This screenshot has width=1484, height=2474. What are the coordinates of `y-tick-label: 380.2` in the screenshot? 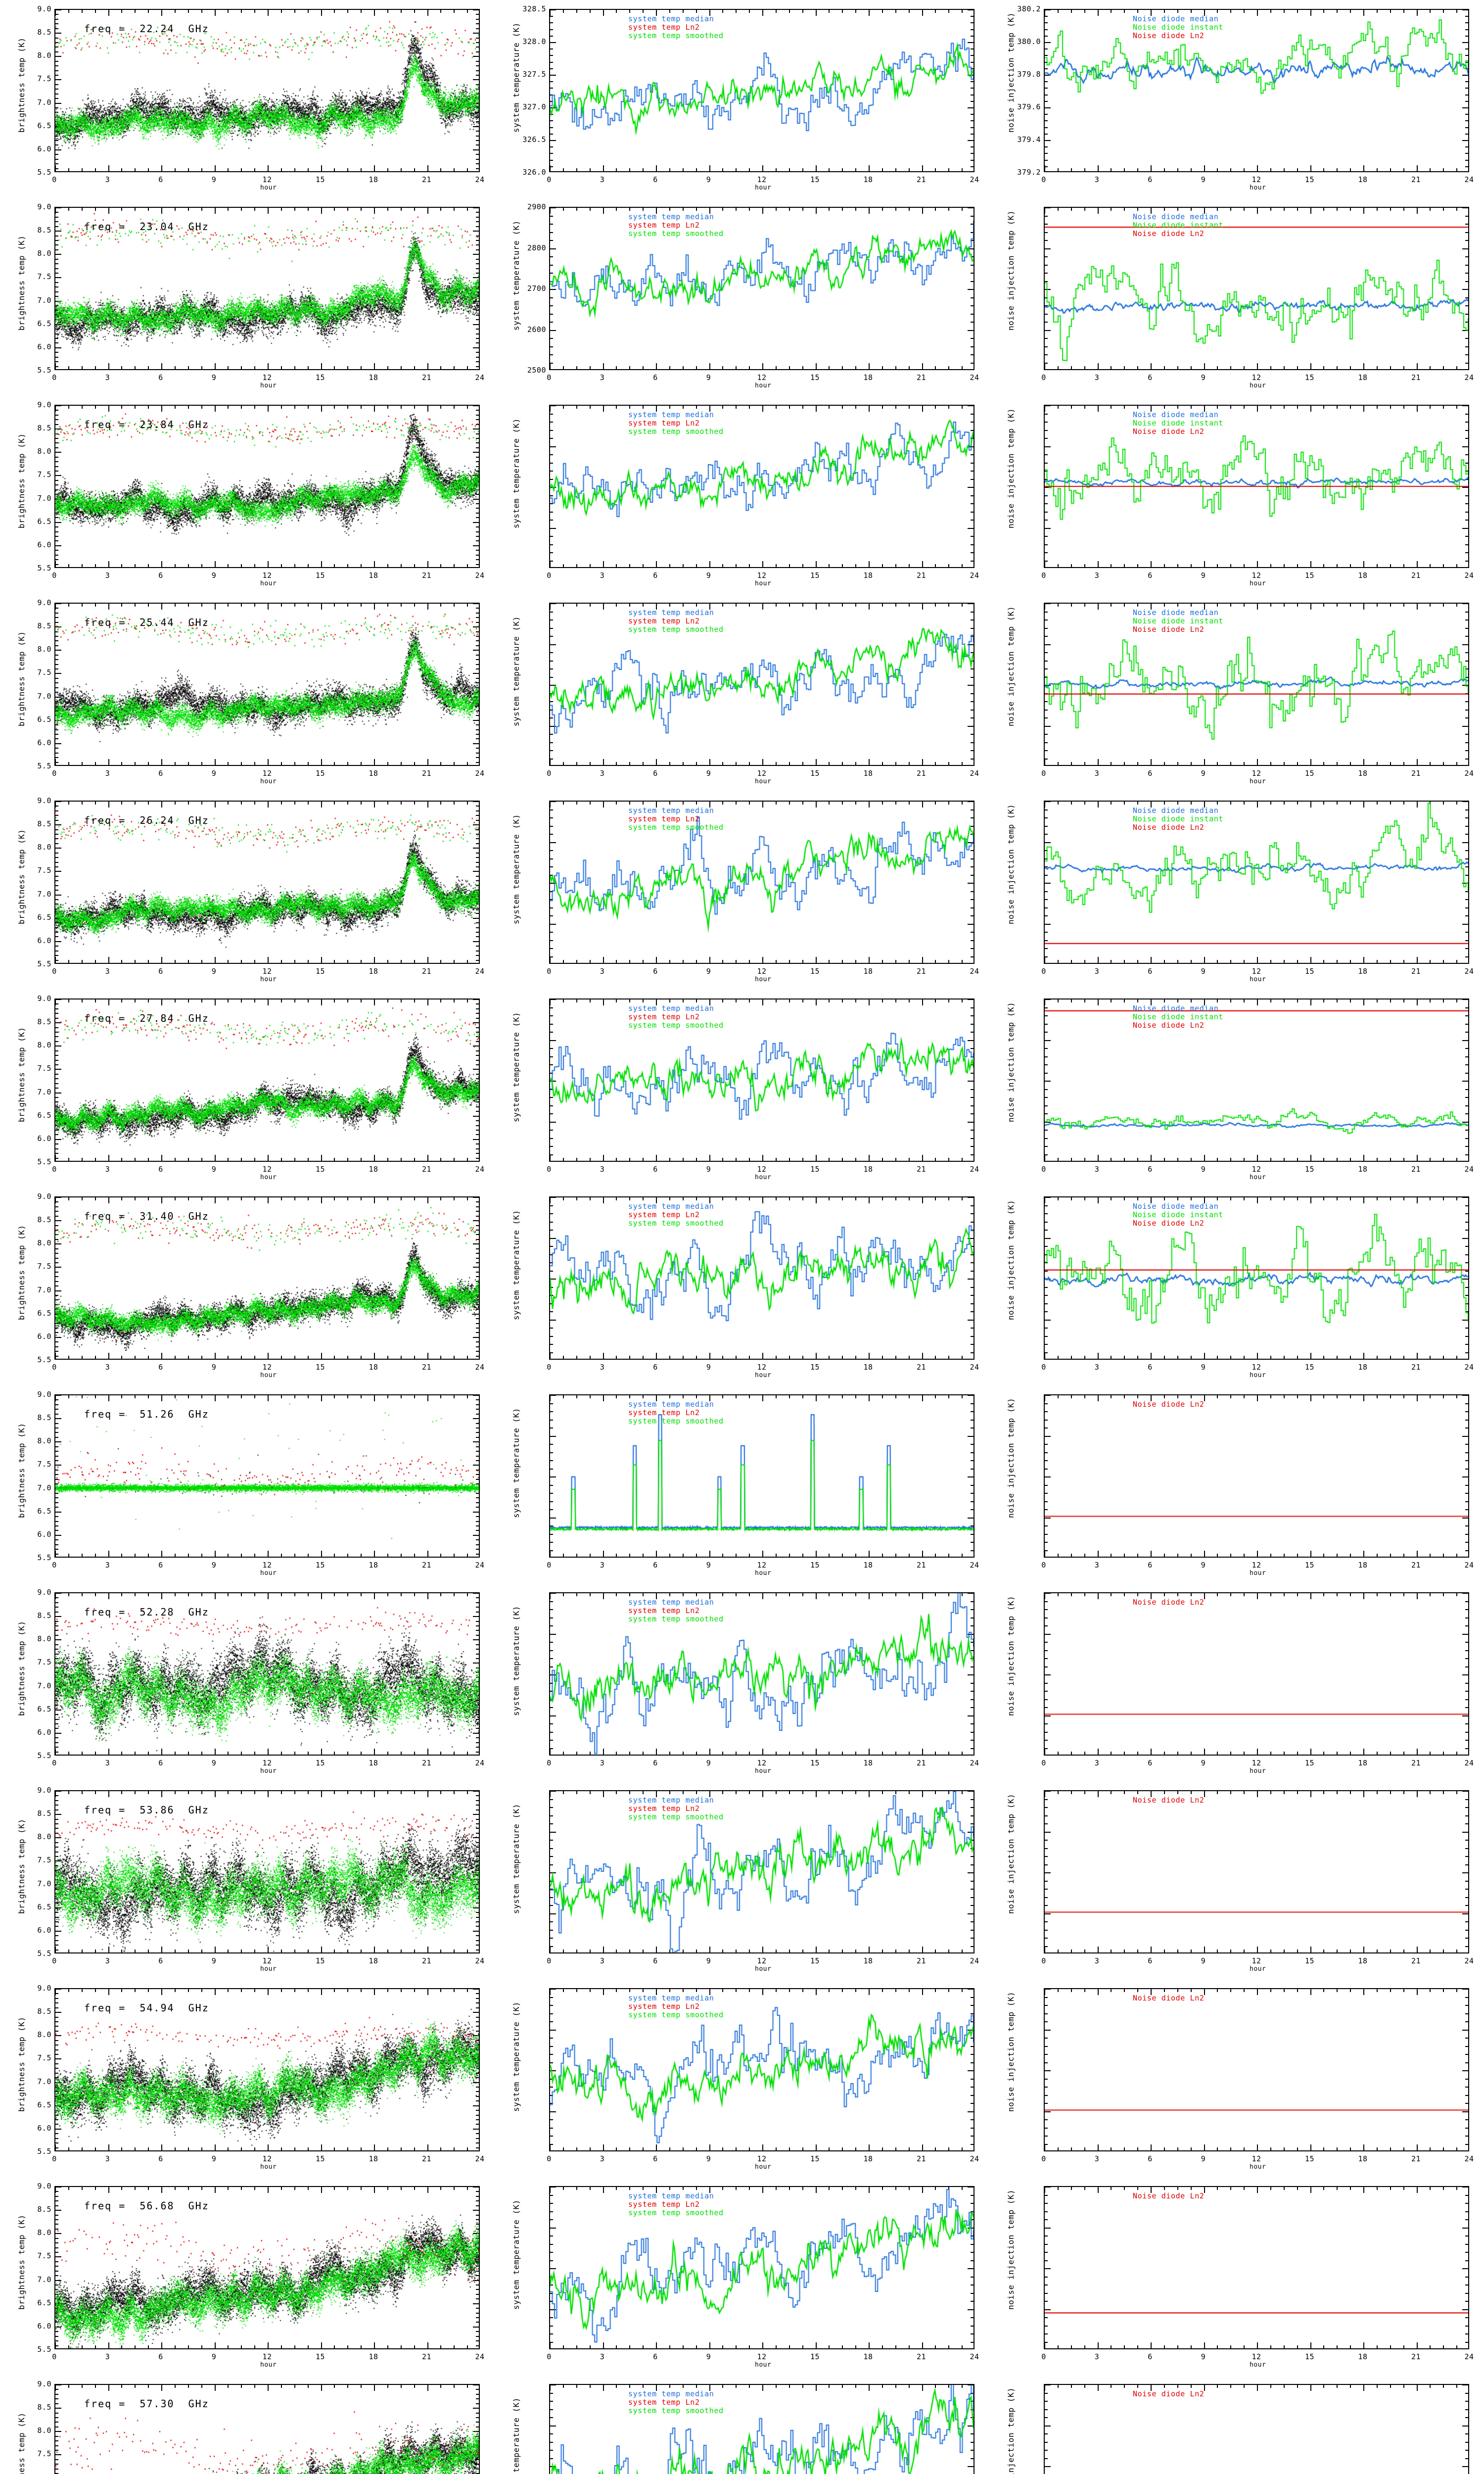 It's located at (1029, 9).